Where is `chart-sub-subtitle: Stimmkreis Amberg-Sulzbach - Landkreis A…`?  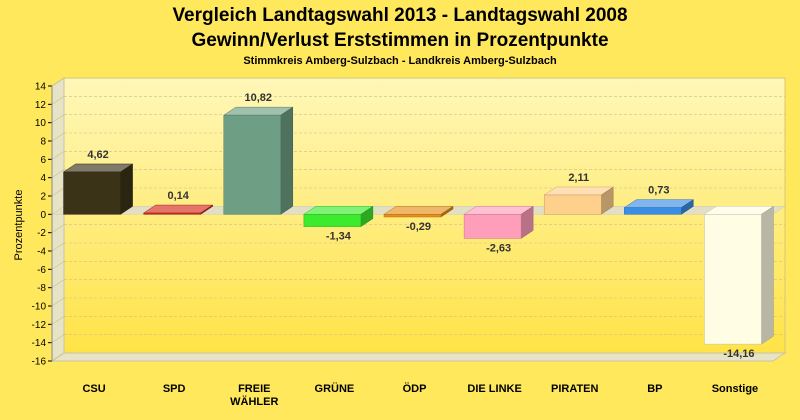
chart-sub-subtitle: Stimmkreis Amberg-Sulzbach - Landkreis A… is located at coordinates (400, 61).